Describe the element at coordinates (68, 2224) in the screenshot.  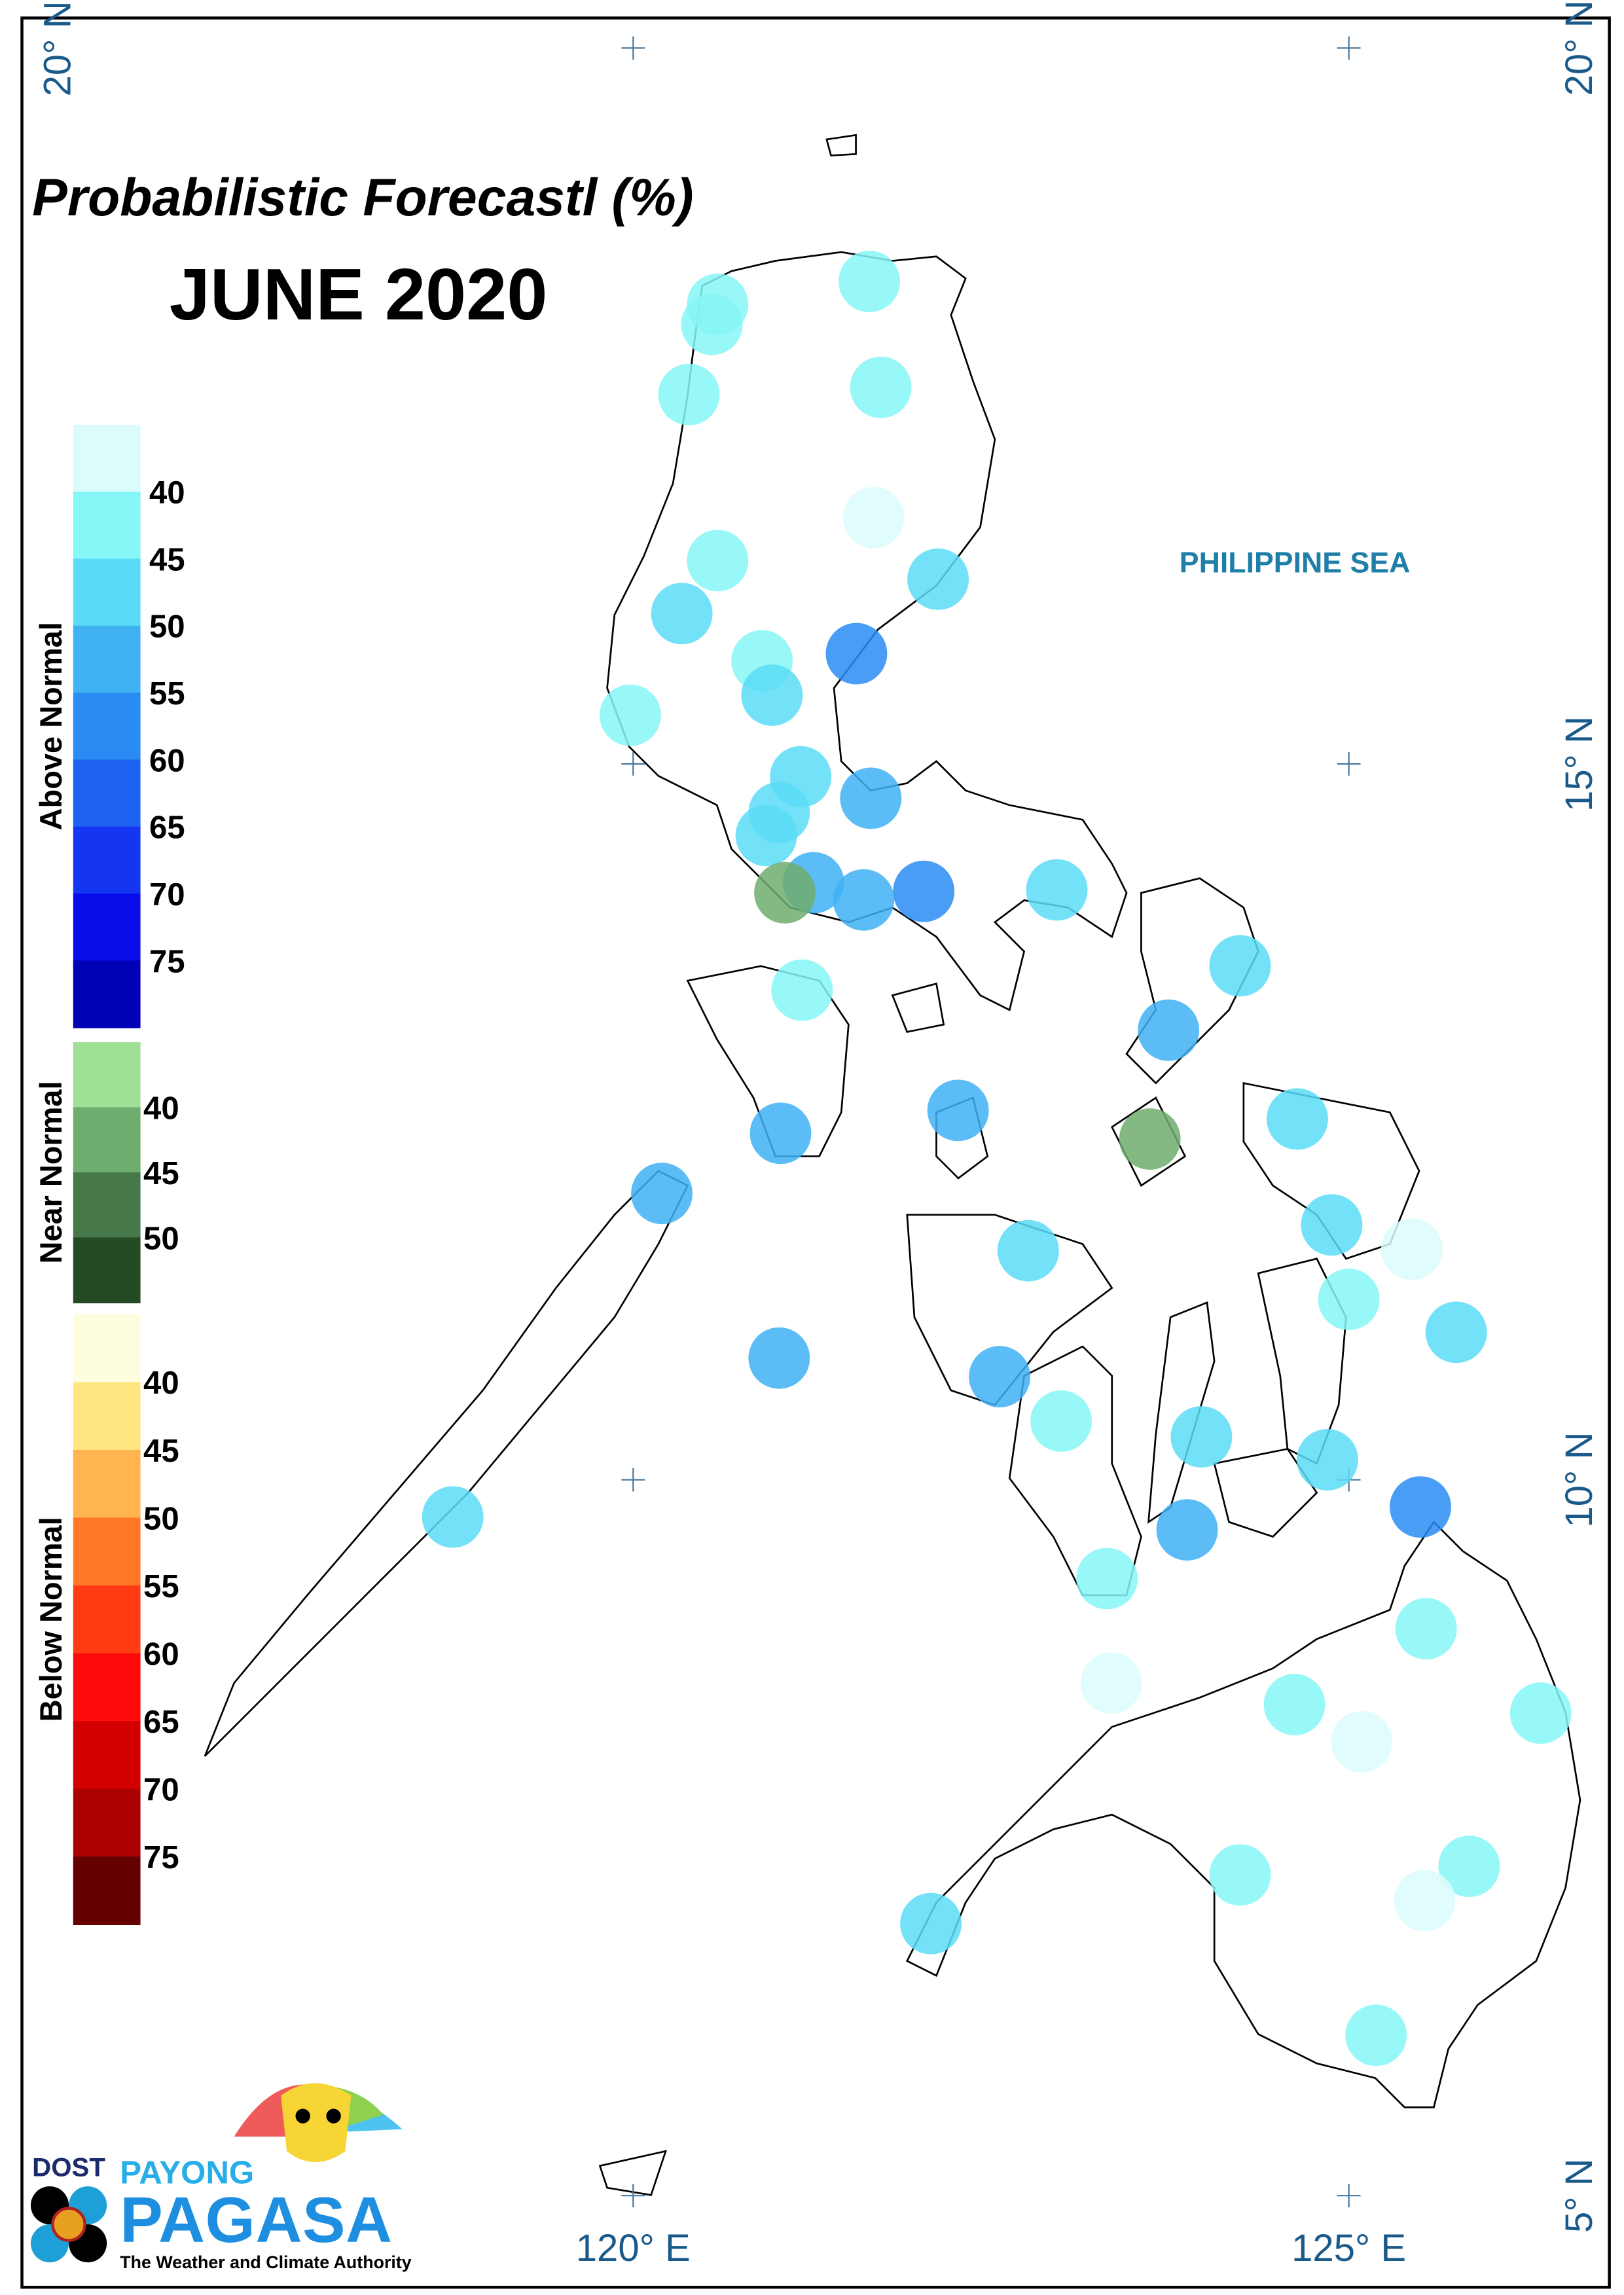
I see `logo-seal` at that location.